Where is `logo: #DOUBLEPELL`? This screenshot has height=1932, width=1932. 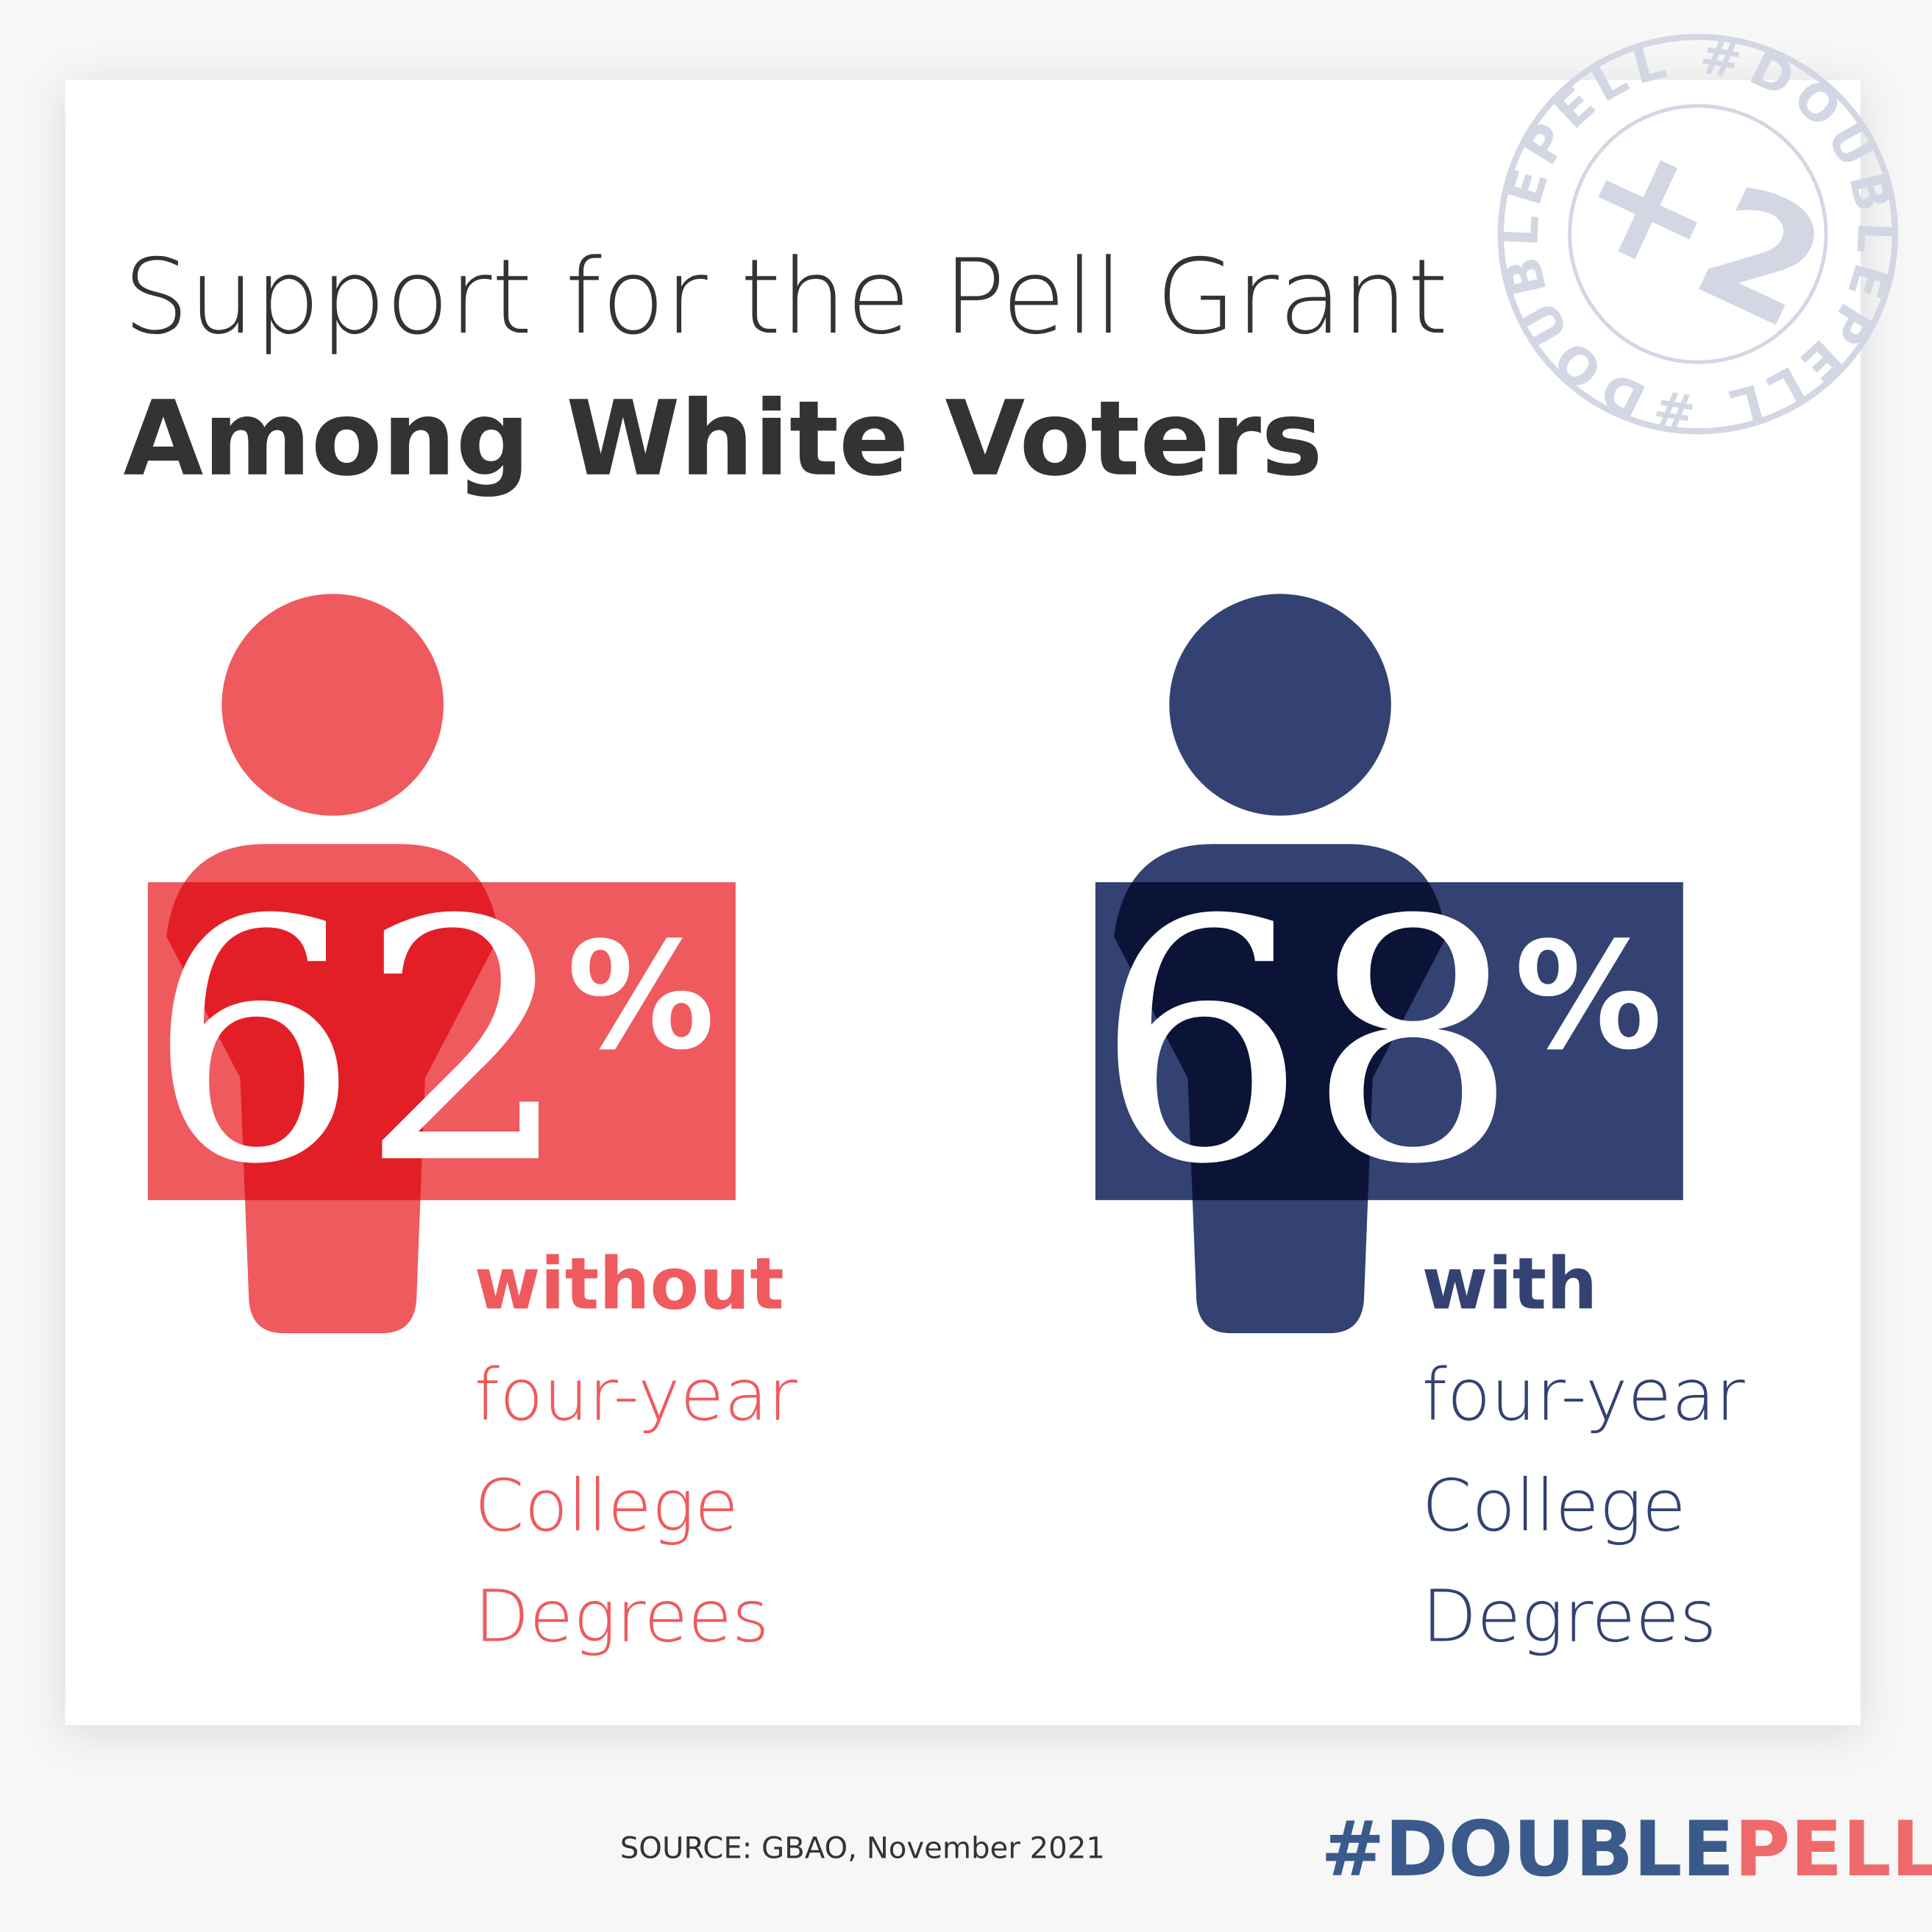 logo: #DOUBLEPELL is located at coordinates (1626, 1849).